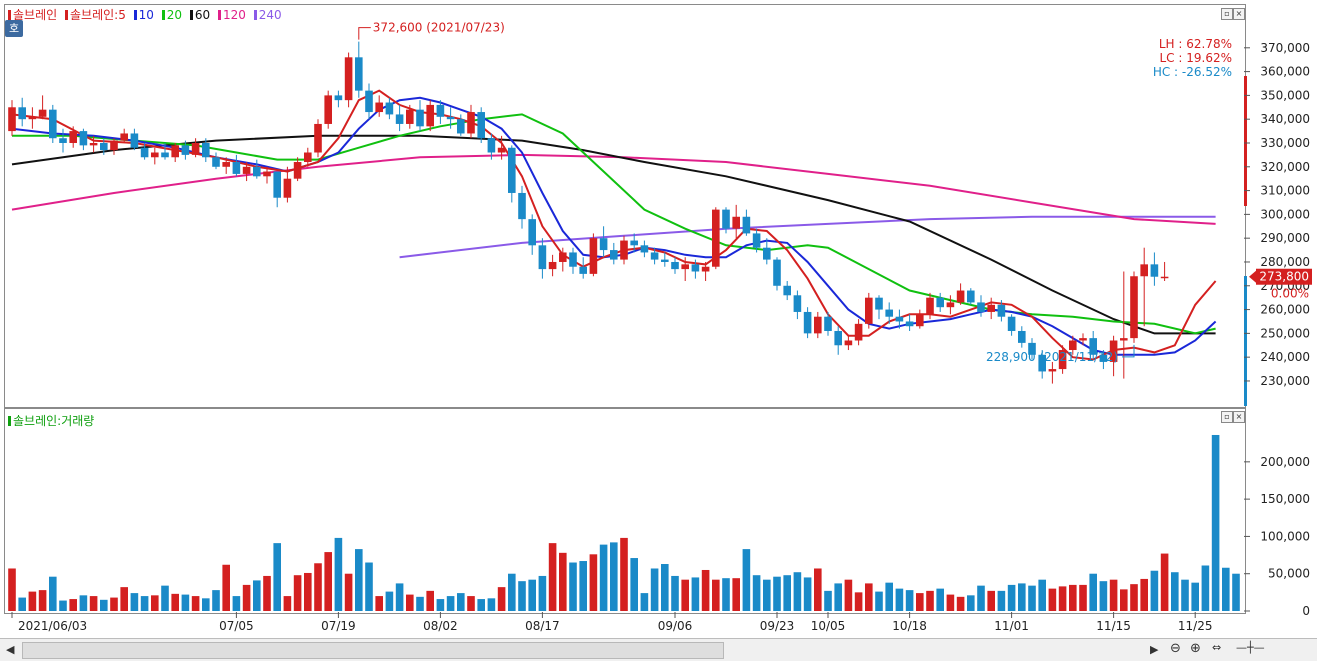 The height and width of the screenshot is (661, 1317). Describe the element at coordinates (1113, 626) in the screenshot. I see `x-tick-label: 11/15` at that location.